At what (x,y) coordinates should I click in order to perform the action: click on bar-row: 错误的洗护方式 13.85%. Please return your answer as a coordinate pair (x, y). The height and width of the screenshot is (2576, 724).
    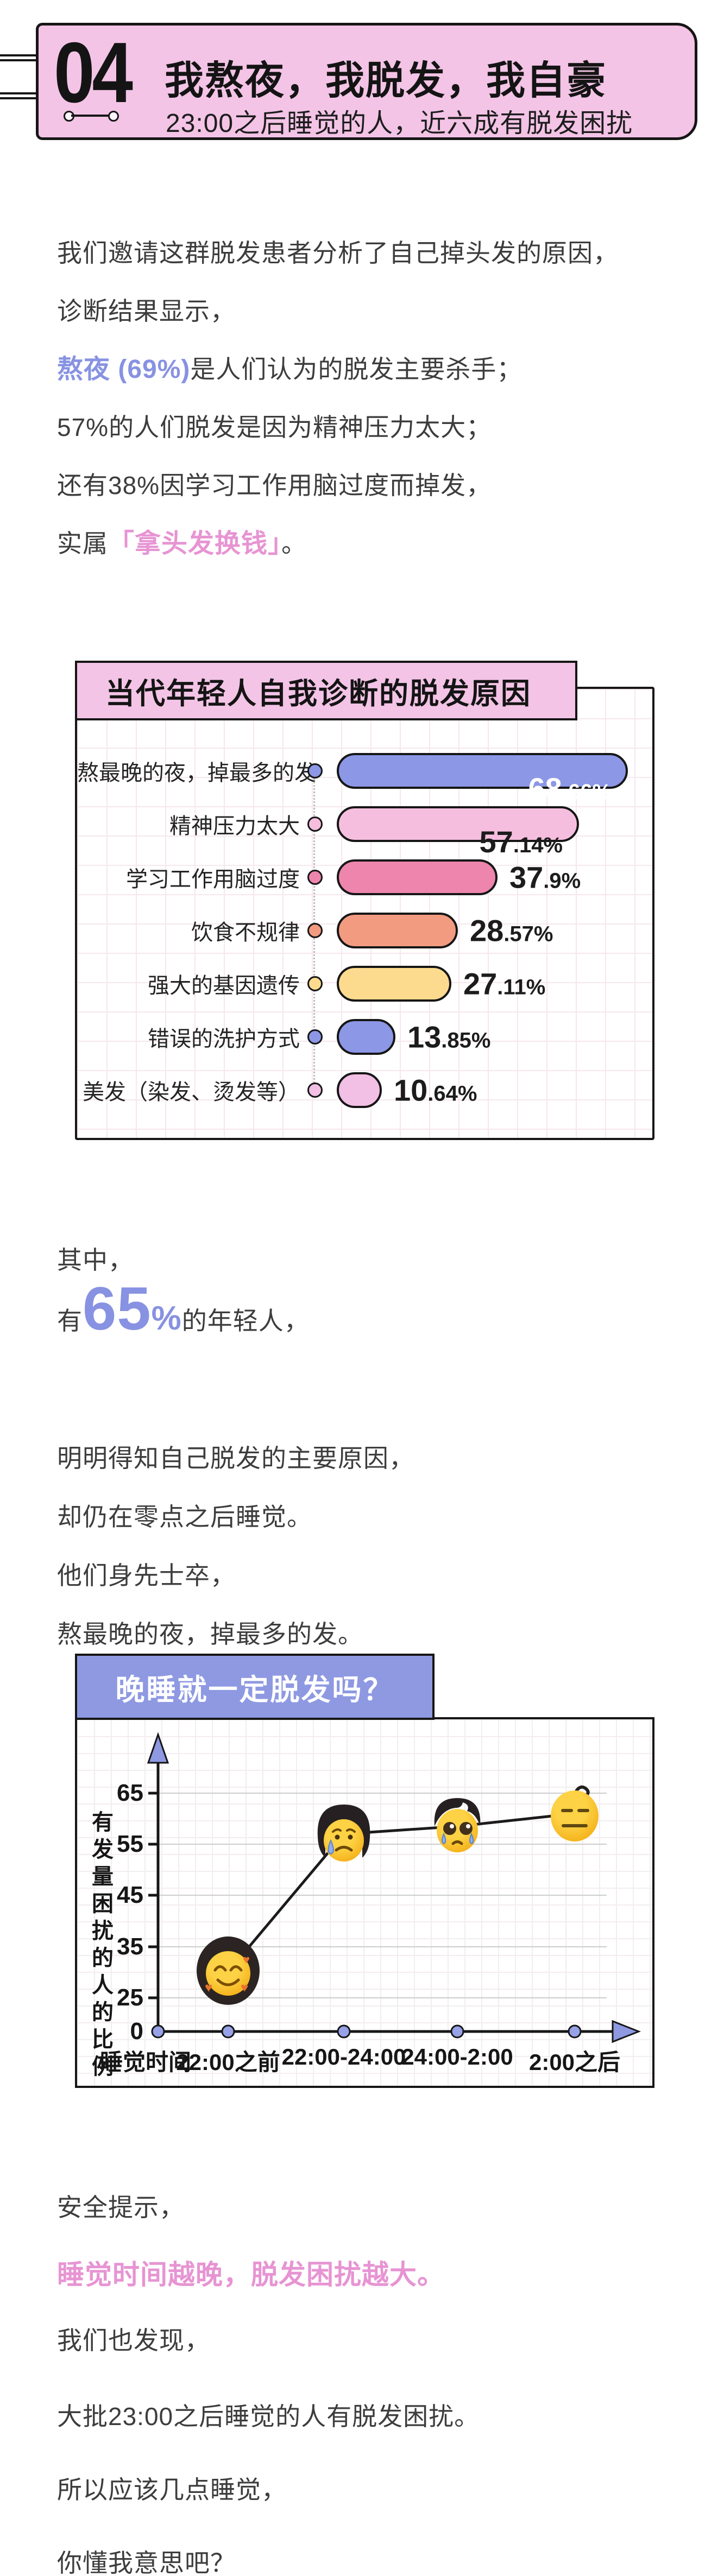
    Looking at the image, I should click on (364, 1037).